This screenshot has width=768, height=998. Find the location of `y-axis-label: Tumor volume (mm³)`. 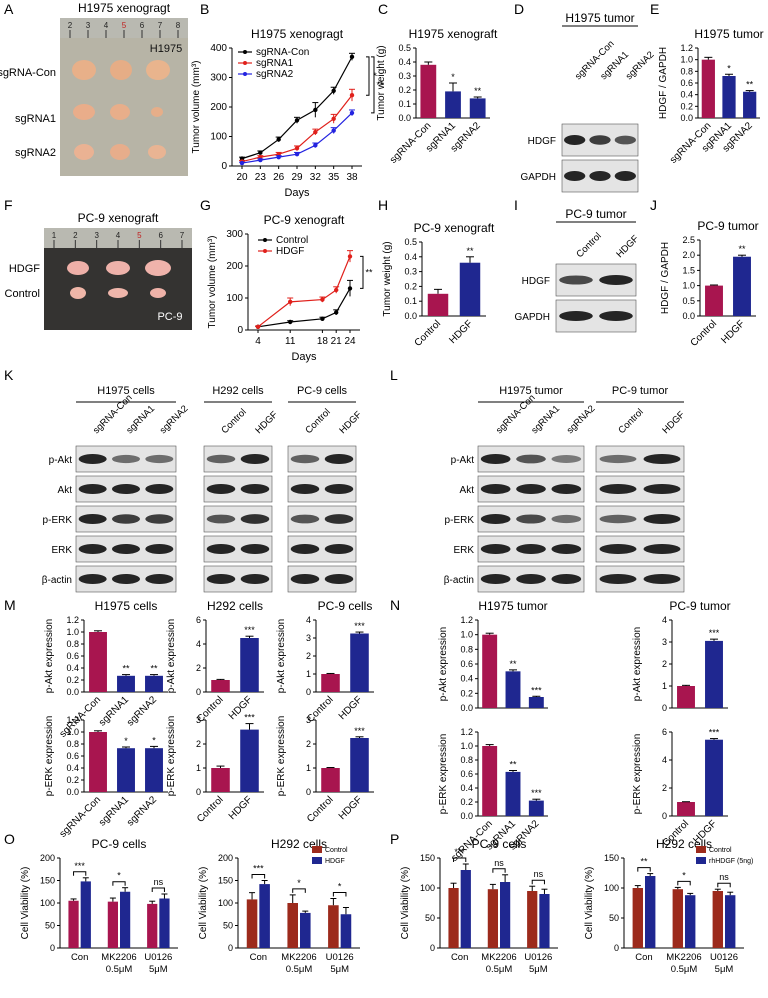

y-axis-label: Tumor volume (mm³) is located at coordinates (196, 107).